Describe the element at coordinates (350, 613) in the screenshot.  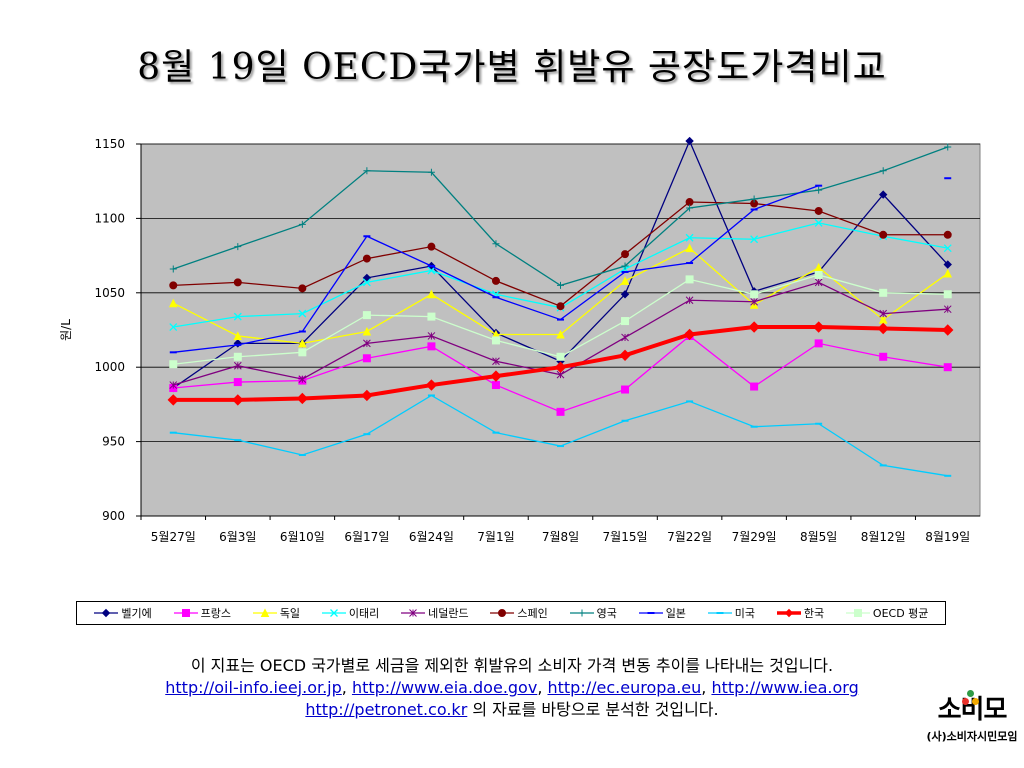
I see `legend-item: 이태리` at that location.